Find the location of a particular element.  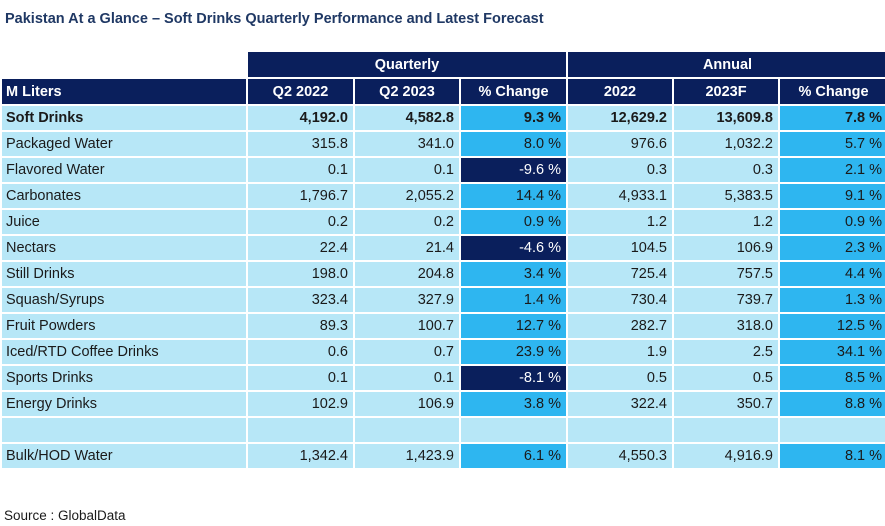

cell-2023f: 2.5 is located at coordinates (726, 352).